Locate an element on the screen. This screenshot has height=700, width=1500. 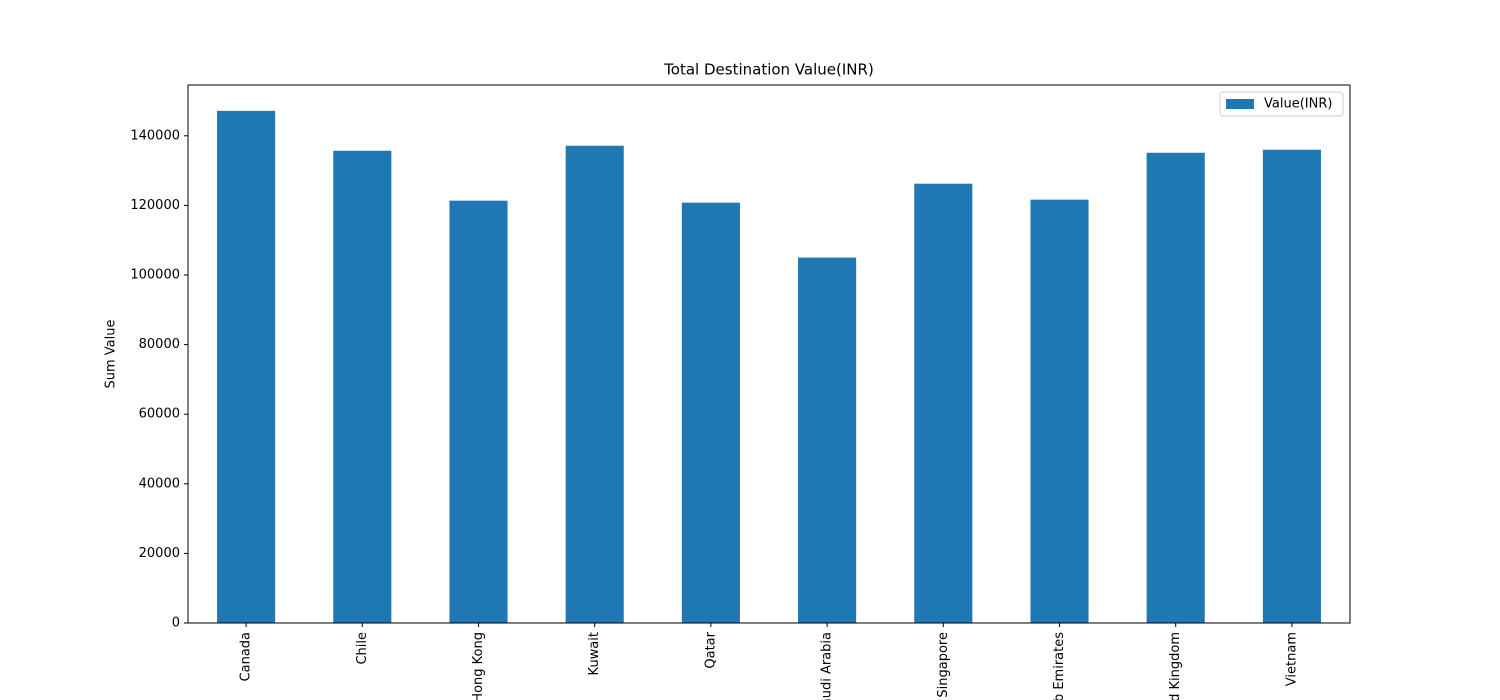
y-tick-label: 100000 is located at coordinates (155, 275).